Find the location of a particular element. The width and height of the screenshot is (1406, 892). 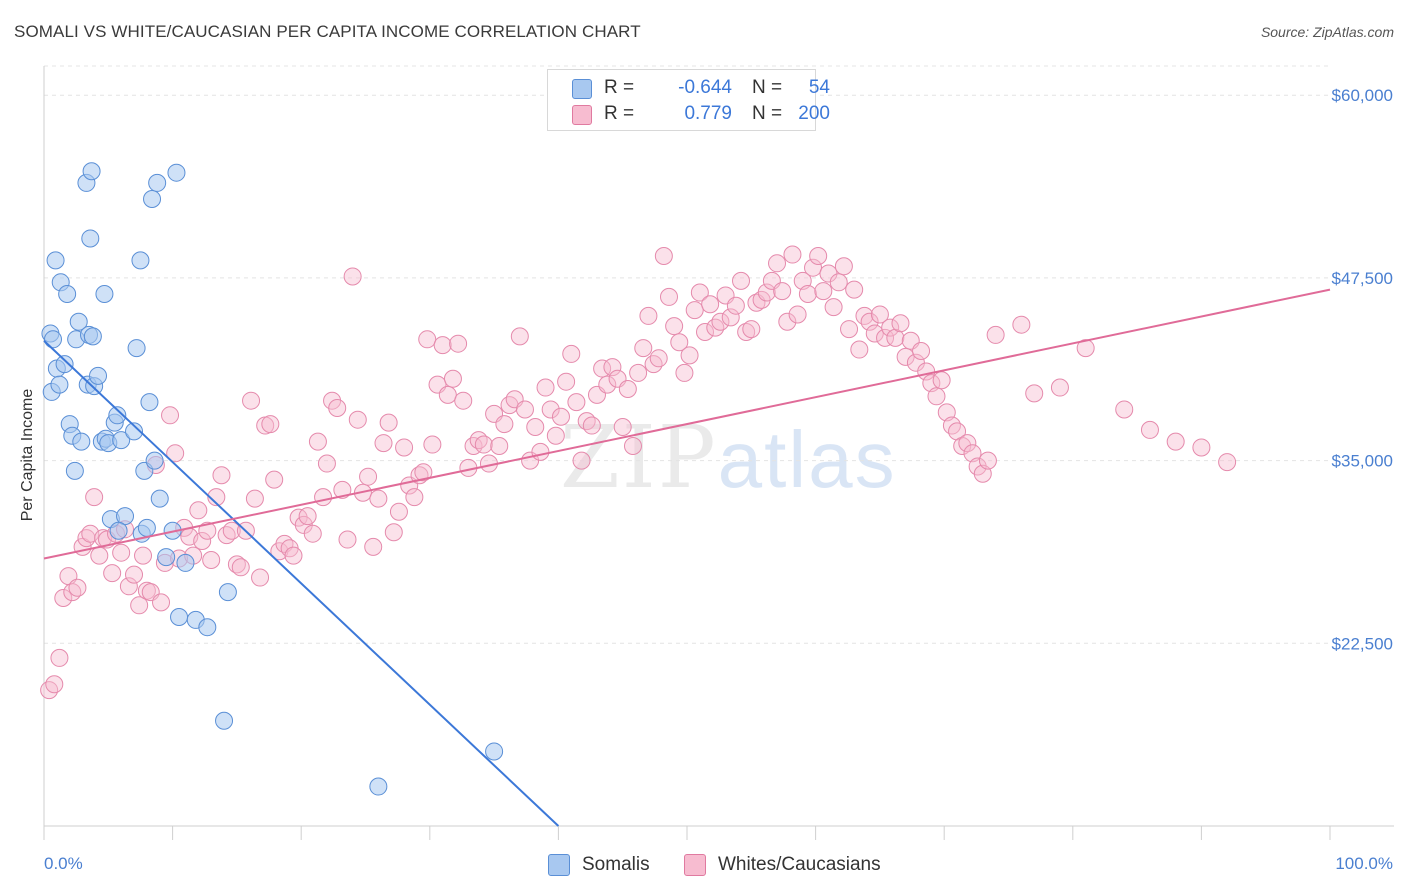

bottom-legend-white: Whites/Caucasians is located at coordinates (782, 865).